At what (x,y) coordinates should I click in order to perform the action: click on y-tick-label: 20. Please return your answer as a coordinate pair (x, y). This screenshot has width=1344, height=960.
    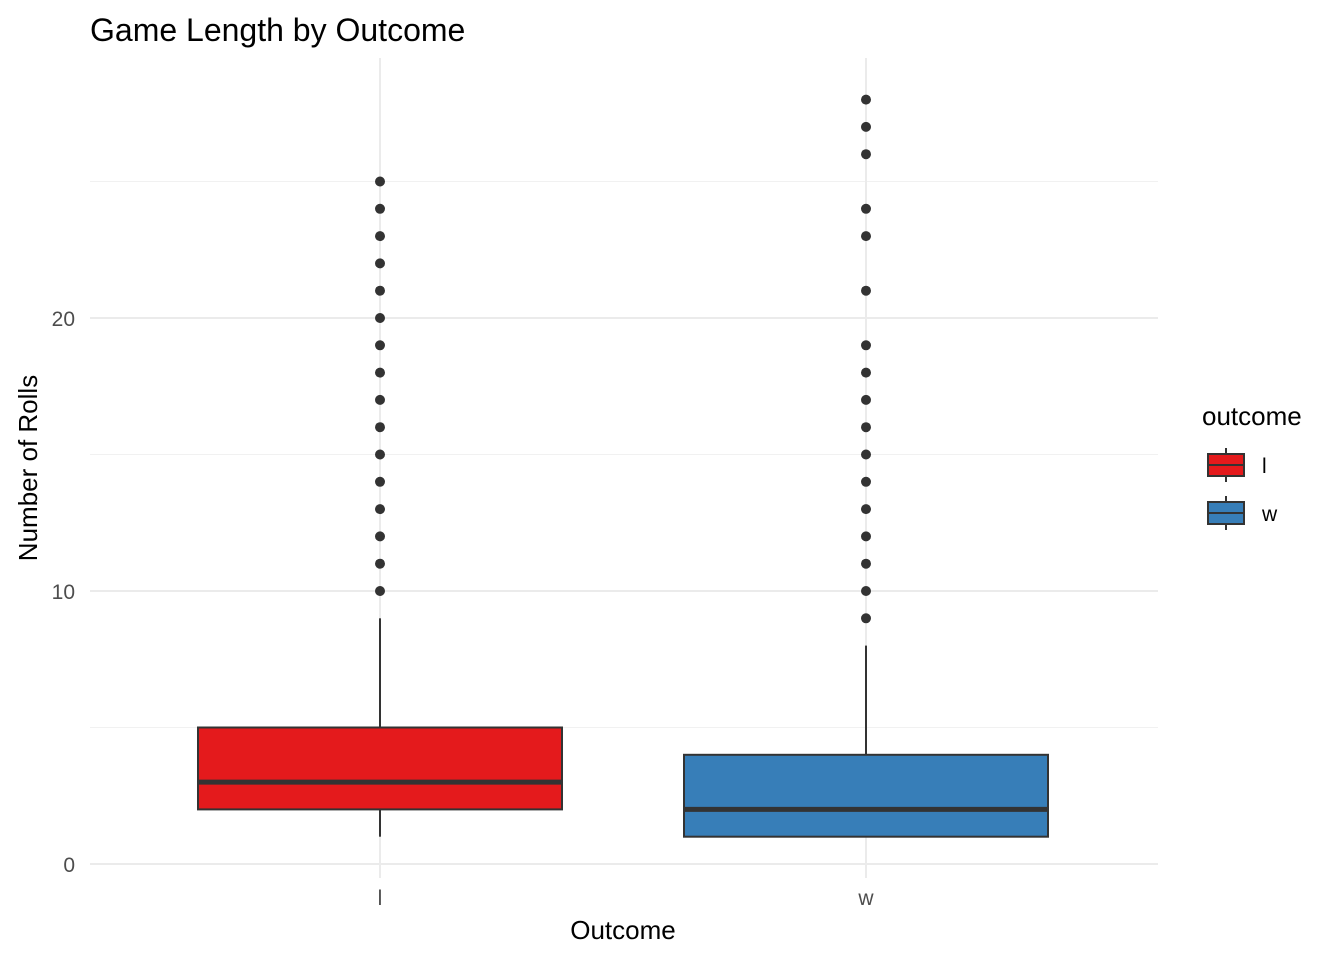
    Looking at the image, I should click on (63, 319).